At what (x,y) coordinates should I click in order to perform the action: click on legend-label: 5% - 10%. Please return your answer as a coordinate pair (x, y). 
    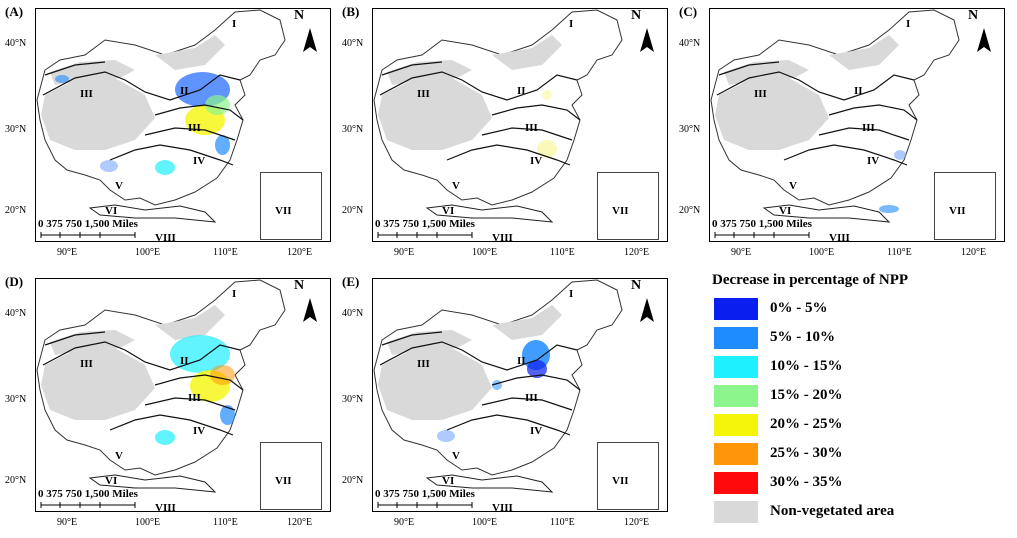
    Looking at the image, I should click on (802, 337).